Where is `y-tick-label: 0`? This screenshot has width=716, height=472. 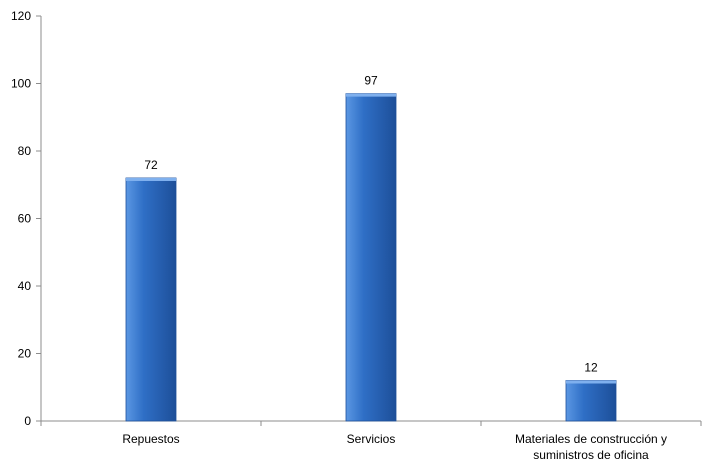
y-tick-label: 0 is located at coordinates (27, 421).